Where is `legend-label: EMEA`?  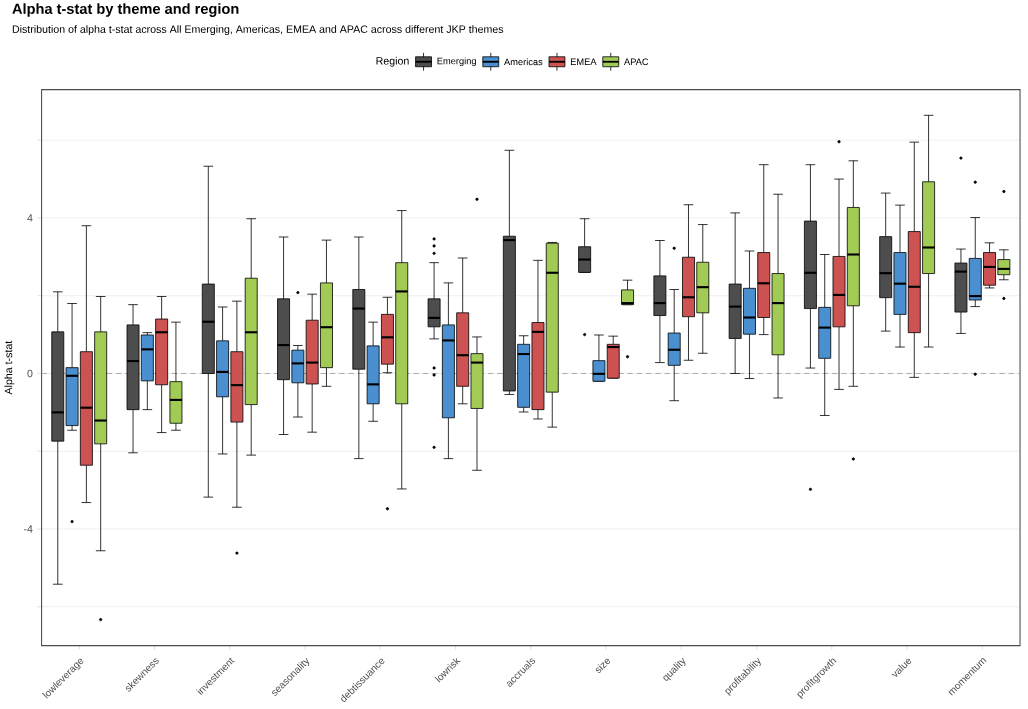 legend-label: EMEA is located at coordinates (583, 61).